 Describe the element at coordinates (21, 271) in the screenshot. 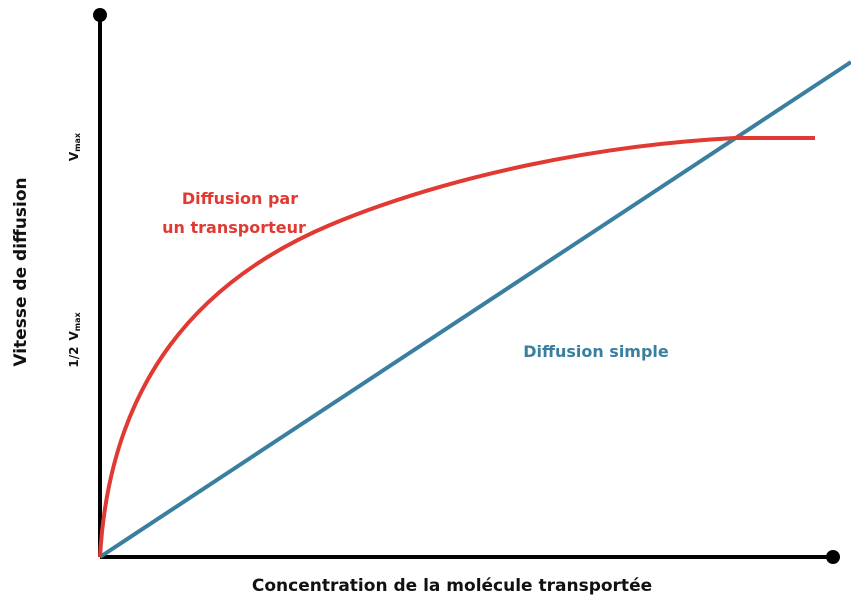

I see `y-axis-label: Vitesse de diffusion` at that location.